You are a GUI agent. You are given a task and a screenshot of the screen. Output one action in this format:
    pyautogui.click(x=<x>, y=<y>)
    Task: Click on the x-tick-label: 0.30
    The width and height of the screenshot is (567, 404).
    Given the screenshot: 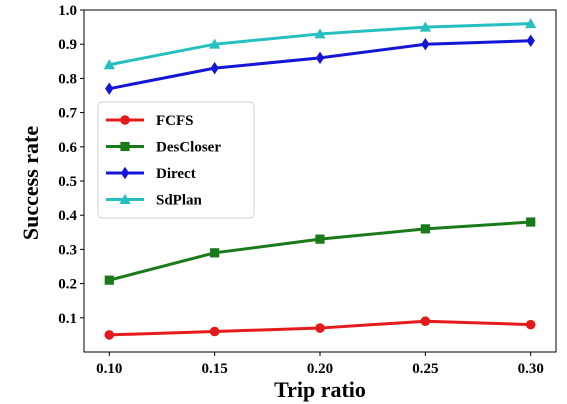 What is the action you would take?
    pyautogui.click(x=531, y=369)
    